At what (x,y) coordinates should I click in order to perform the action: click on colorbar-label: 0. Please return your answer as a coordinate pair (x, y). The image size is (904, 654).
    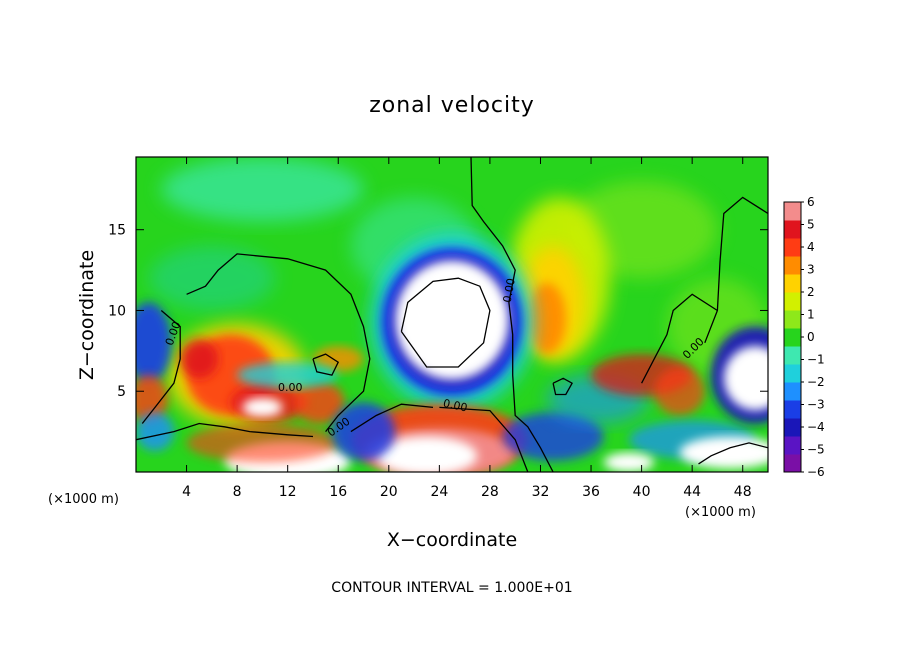
    Looking at the image, I should click on (811, 337).